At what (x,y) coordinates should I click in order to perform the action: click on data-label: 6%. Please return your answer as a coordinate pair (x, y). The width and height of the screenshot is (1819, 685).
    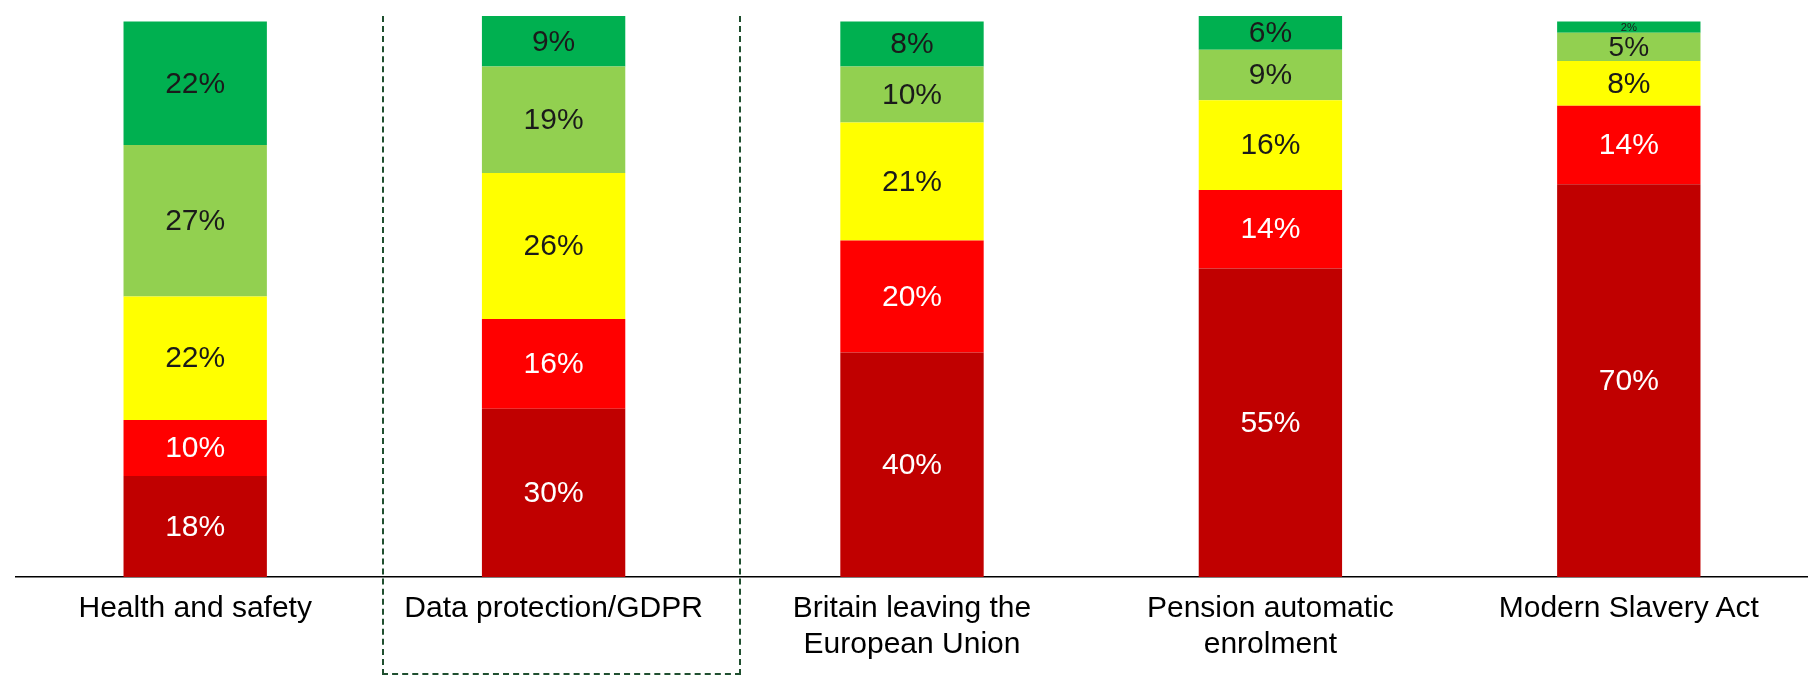
    Looking at the image, I should click on (1270, 32).